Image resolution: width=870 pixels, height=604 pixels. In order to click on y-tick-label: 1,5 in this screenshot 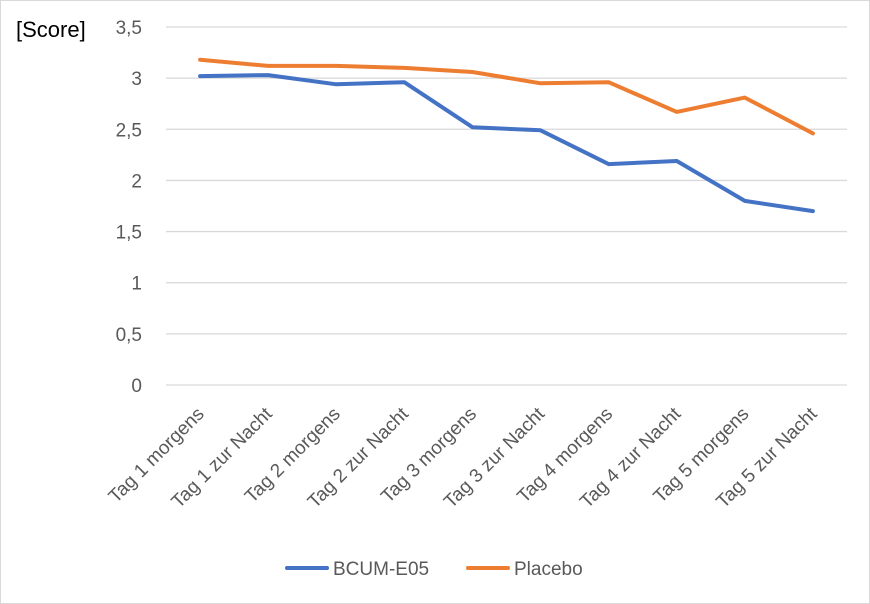, I will do `click(129, 233)`.